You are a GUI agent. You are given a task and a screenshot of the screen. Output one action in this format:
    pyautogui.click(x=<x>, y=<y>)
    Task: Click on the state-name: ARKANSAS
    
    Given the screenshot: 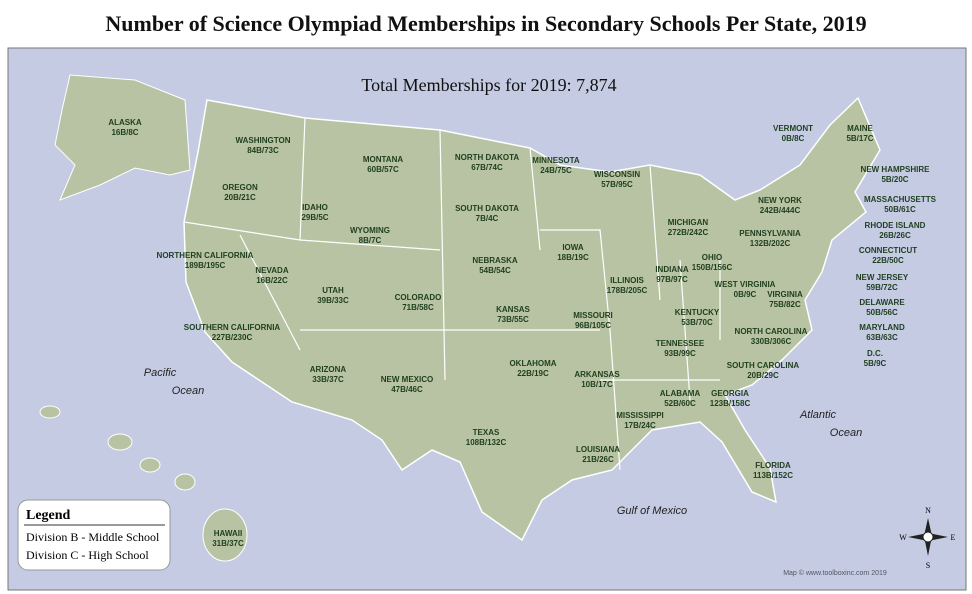 What is the action you would take?
    pyautogui.click(x=597, y=374)
    